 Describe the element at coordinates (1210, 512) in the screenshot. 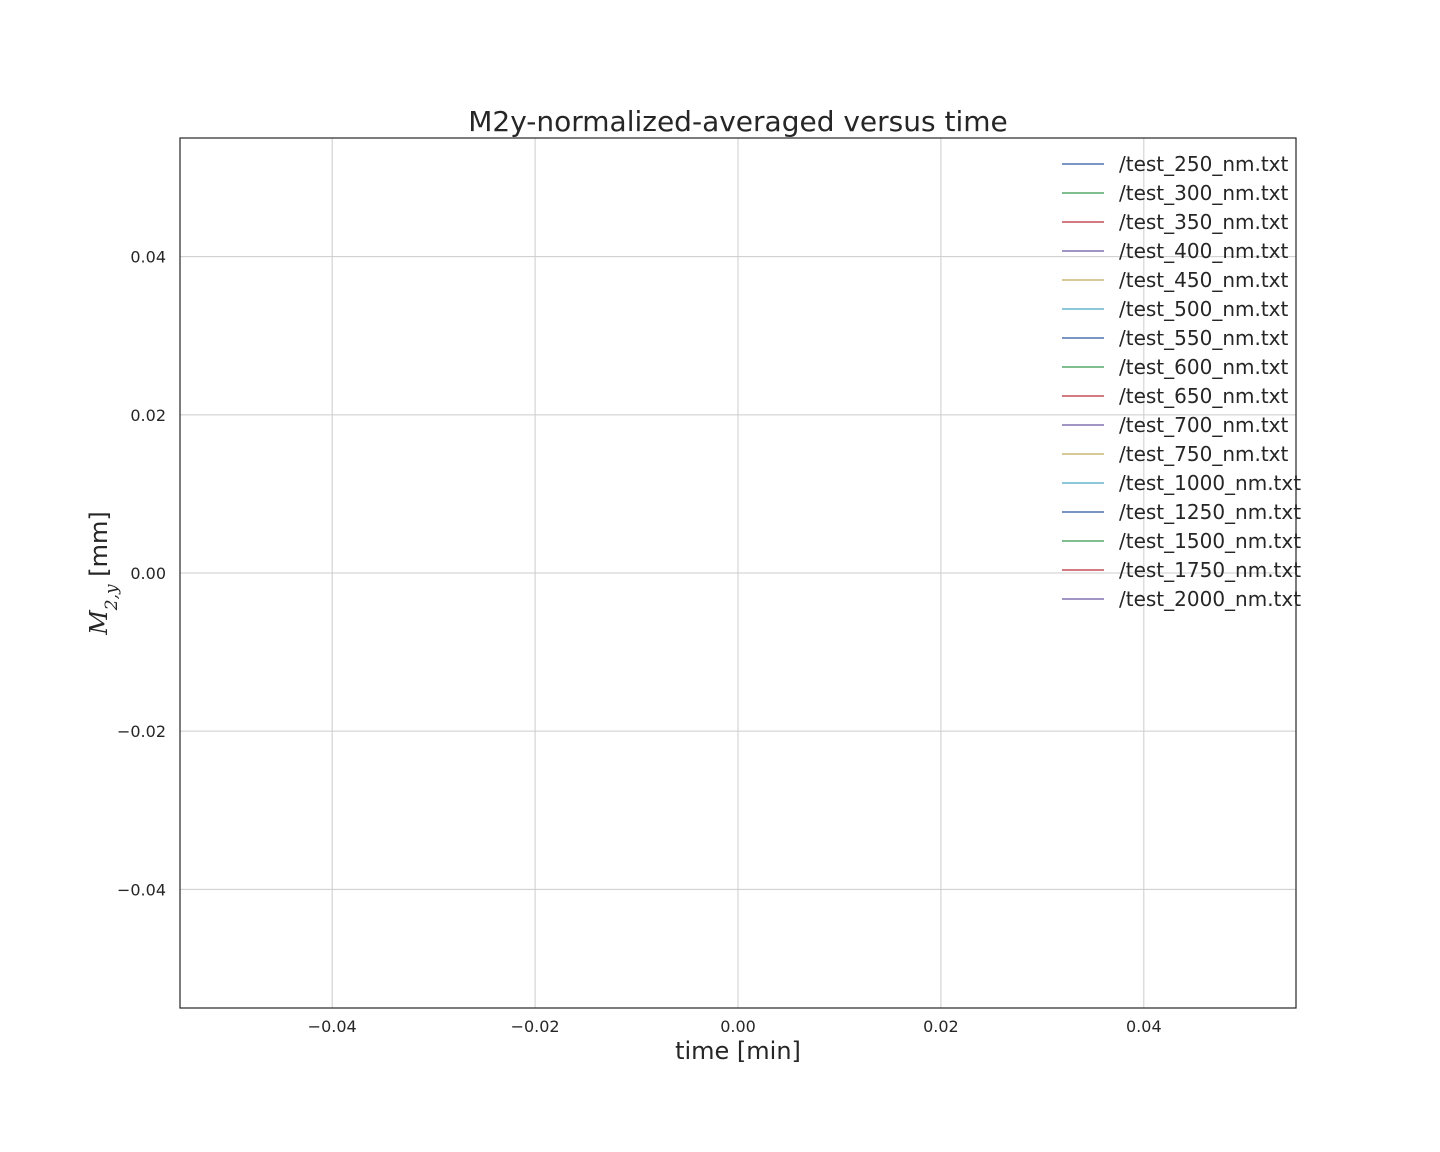

I see `legend-label: /test_1250_nm.txt` at that location.